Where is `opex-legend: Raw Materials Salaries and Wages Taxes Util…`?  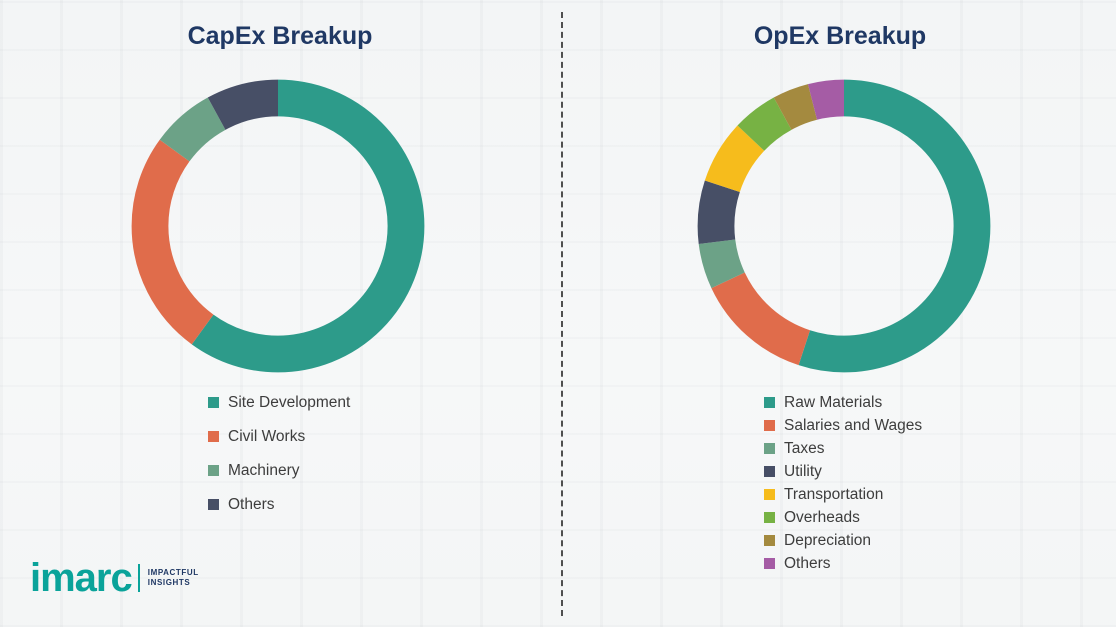
opex-legend: Raw Materials Salaries and Wages Taxes Util… is located at coordinates (843, 484).